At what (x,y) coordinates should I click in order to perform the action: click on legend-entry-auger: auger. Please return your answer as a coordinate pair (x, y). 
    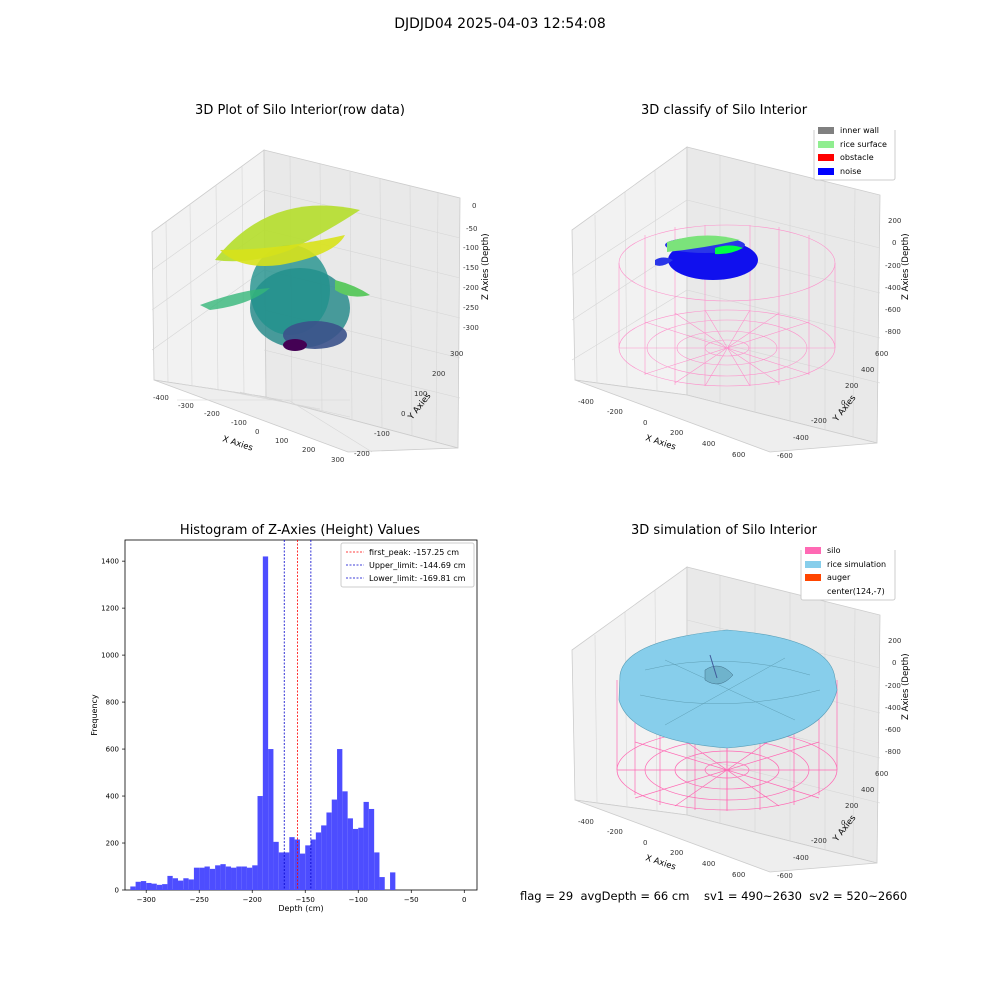
    Looking at the image, I should click on (851, 578).